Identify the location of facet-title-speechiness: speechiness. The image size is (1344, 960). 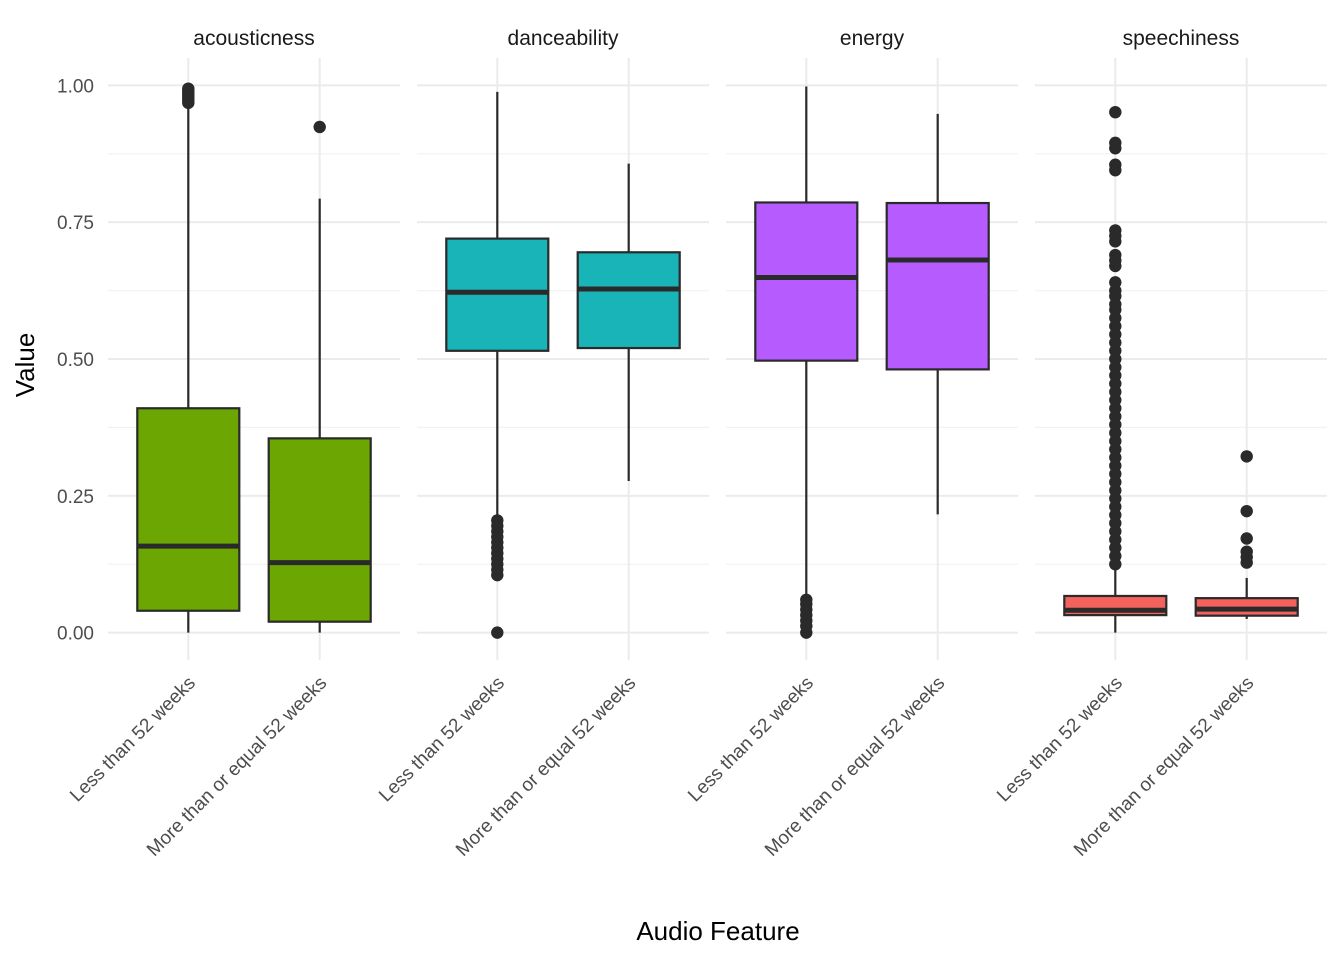
(1181, 38).